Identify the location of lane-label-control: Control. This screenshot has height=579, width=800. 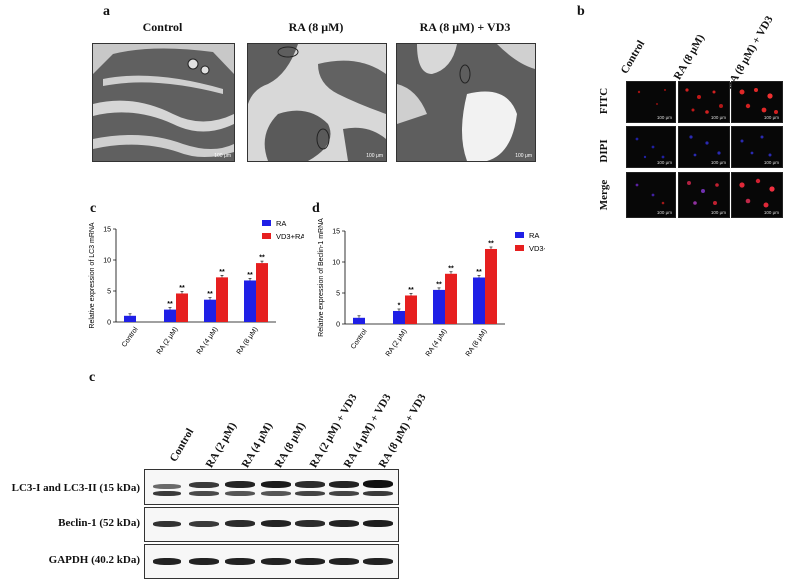
(182, 445).